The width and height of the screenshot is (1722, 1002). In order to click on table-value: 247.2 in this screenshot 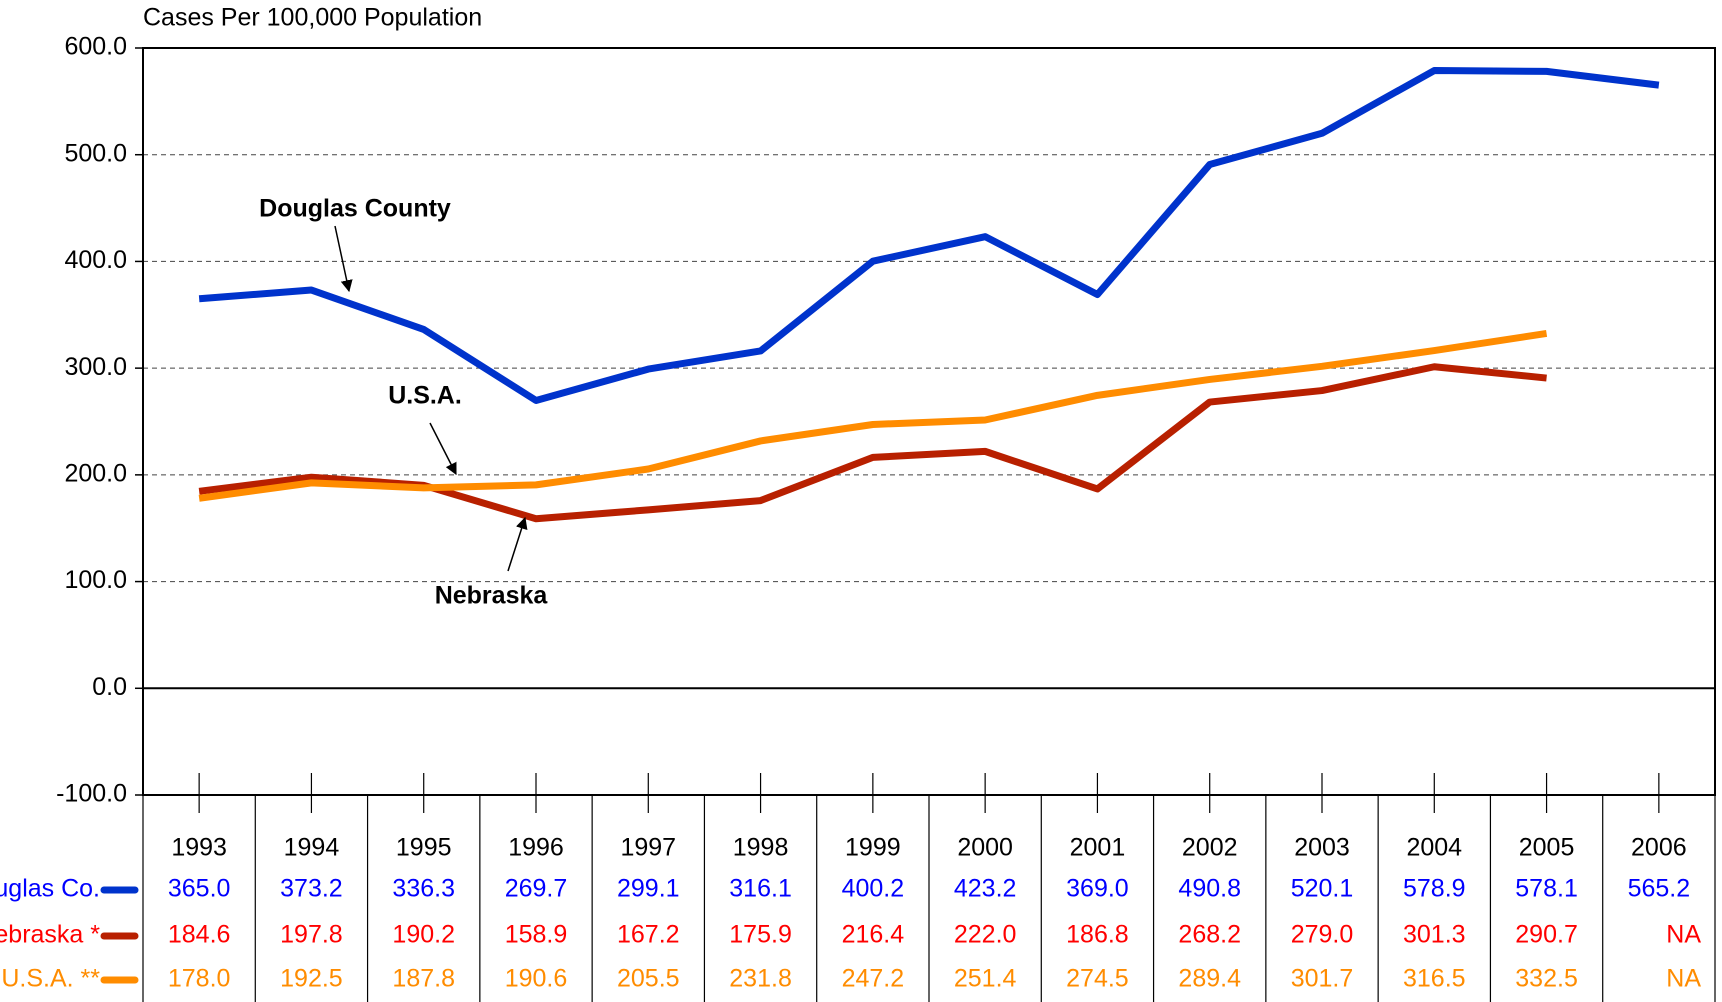, I will do `click(873, 979)`.